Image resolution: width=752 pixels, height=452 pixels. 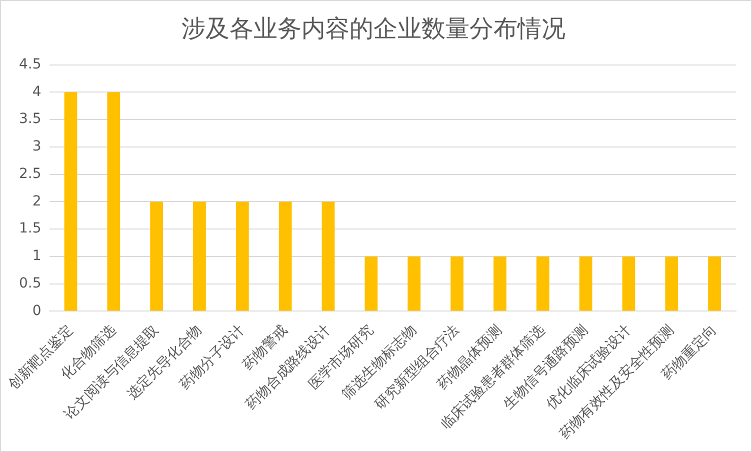 What do you see at coordinates (30, 64) in the screenshot?
I see `y-tick-label: 4.5` at bounding box center [30, 64].